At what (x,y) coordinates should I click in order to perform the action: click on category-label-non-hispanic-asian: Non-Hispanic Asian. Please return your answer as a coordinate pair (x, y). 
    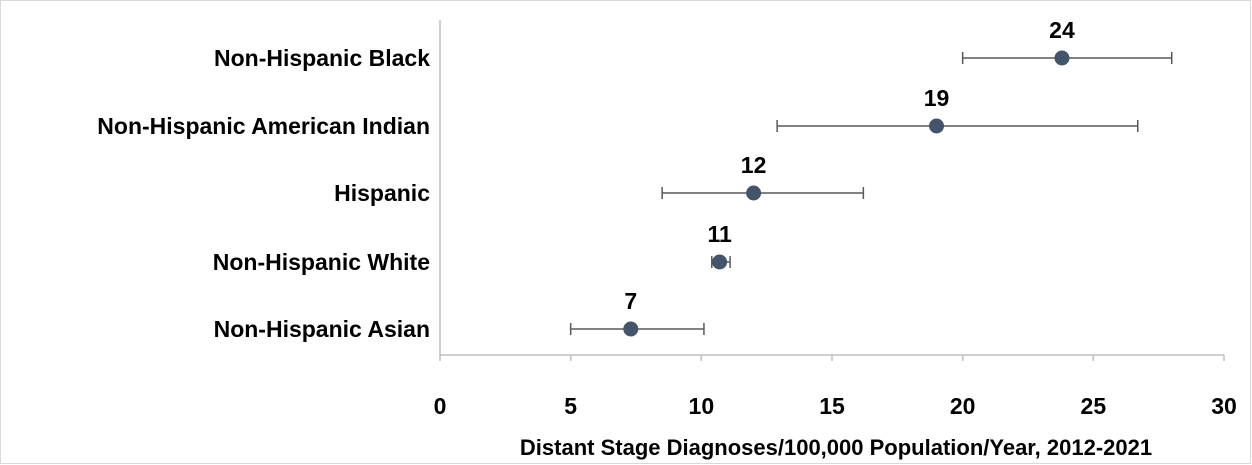
    Looking at the image, I should click on (322, 329).